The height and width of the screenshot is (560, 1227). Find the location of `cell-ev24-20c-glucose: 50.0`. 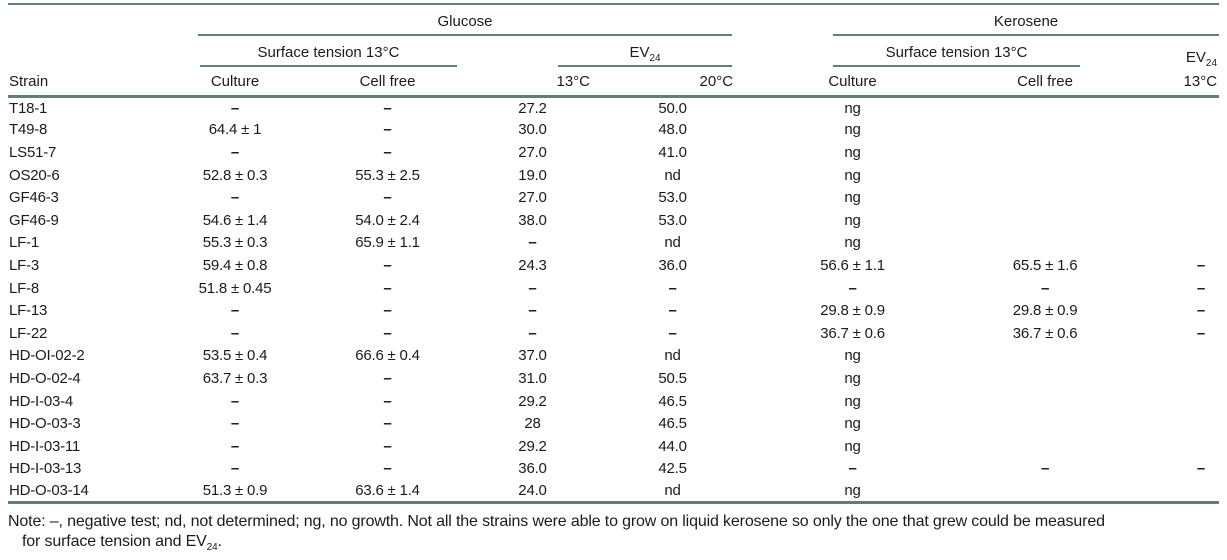

cell-ev24-20c-glucose: 50.0 is located at coordinates (672, 108).